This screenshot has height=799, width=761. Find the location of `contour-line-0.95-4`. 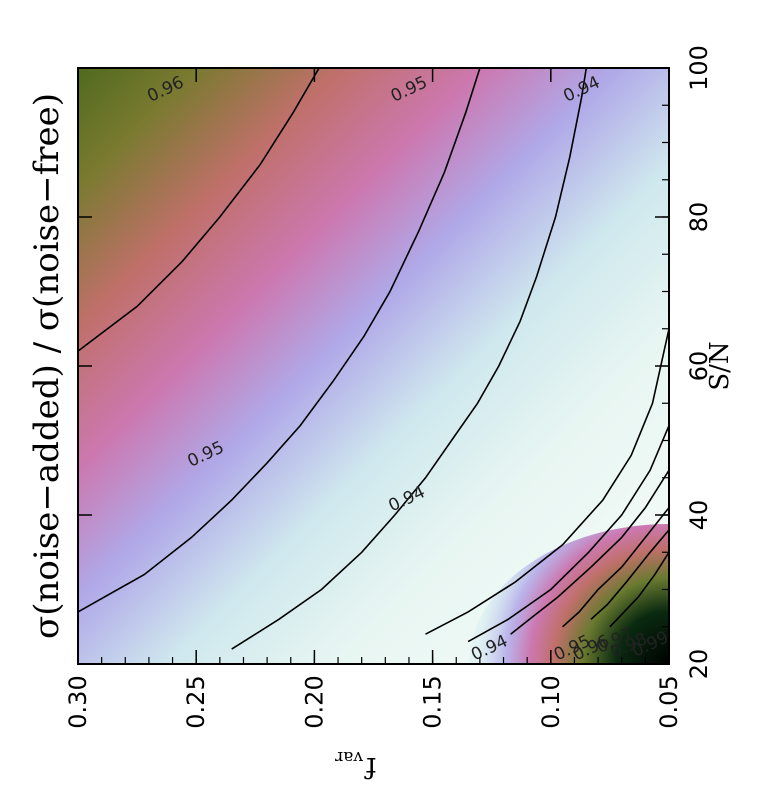

contour-line-0.95-4 is located at coordinates (568, 534).